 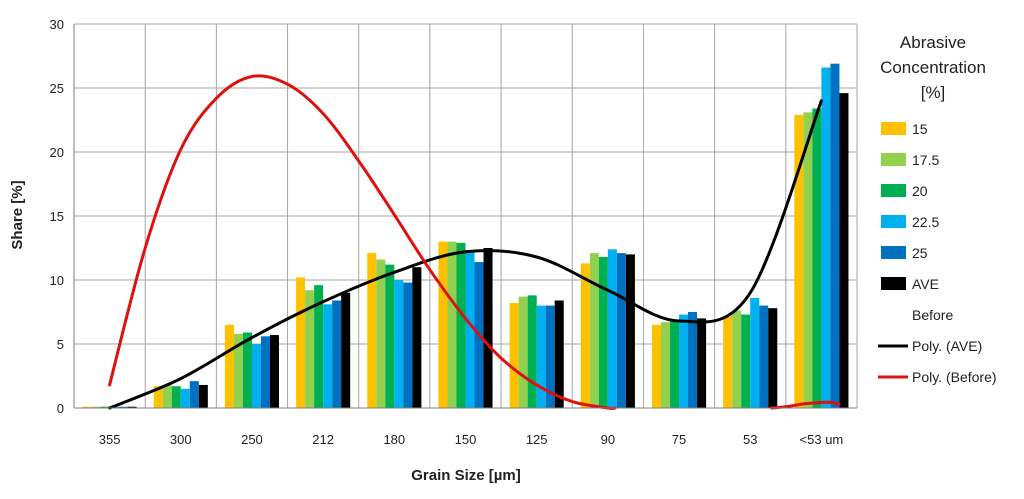 What do you see at coordinates (541, 356) in the screenshot?
I see `bar-22.5-125` at bounding box center [541, 356].